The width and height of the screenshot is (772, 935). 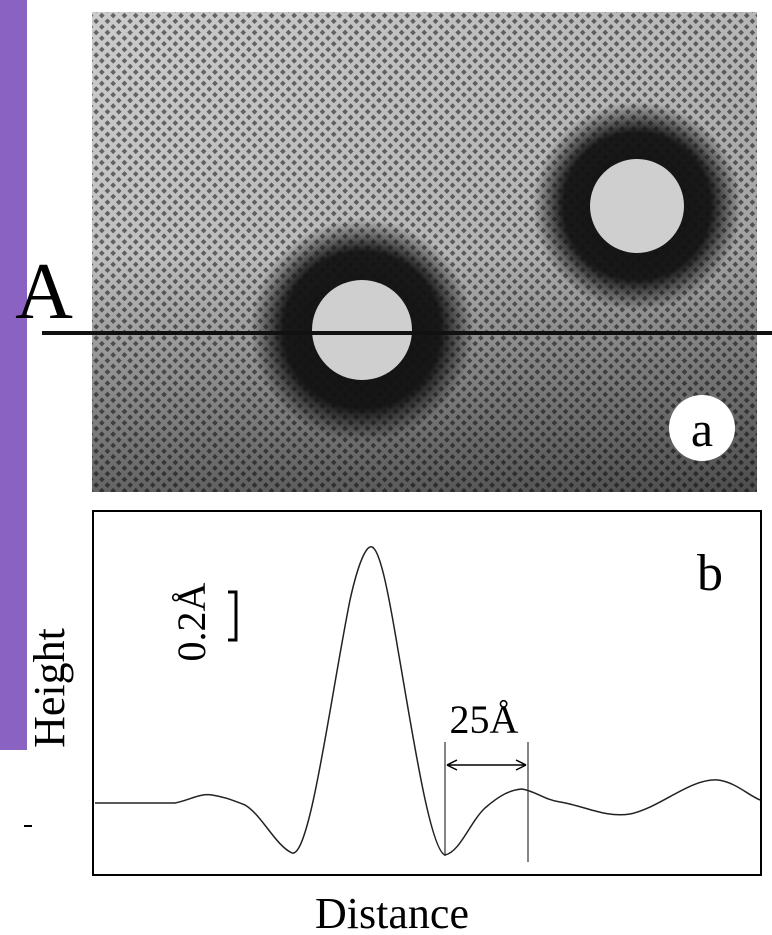 I want to click on vertical-scale-label: 0.2Å, so click(x=191, y=621).